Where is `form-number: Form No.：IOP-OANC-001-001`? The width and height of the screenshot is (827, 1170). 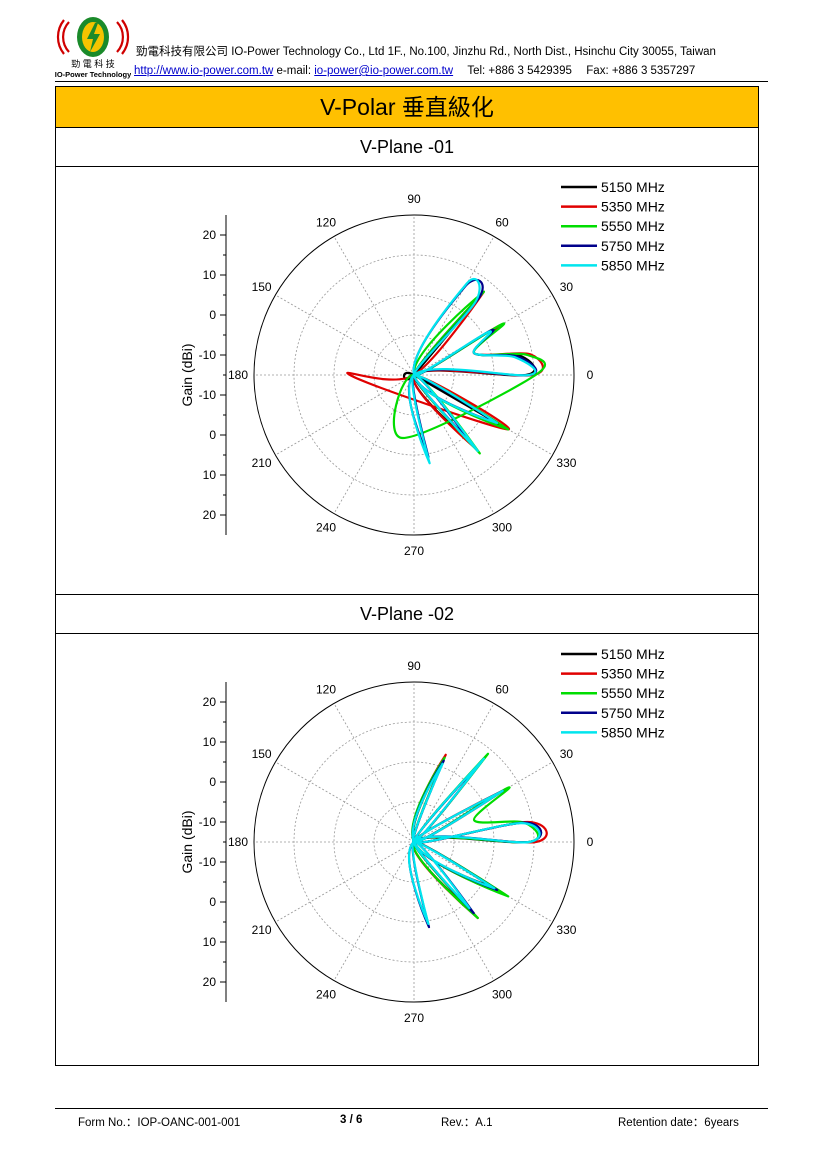
form-number: Form No.：IOP-OANC-001-001 is located at coordinates (159, 1123).